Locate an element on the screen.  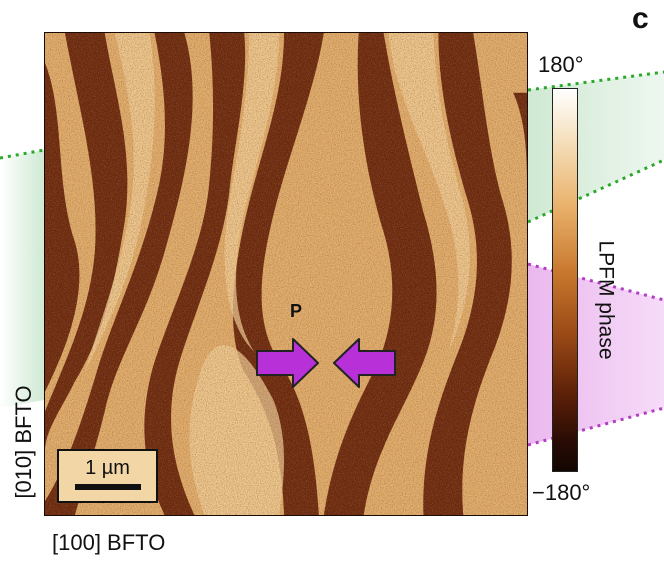
vertical-axis-label: [010] BFTO is located at coordinates (23, 442).